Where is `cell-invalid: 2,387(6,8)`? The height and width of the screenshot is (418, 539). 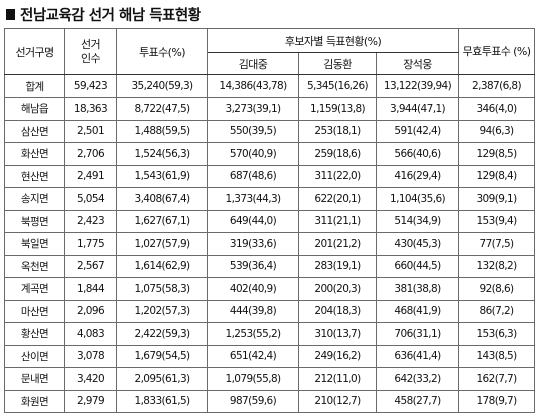
cell-invalid: 2,387(6,8) is located at coordinates (497, 86).